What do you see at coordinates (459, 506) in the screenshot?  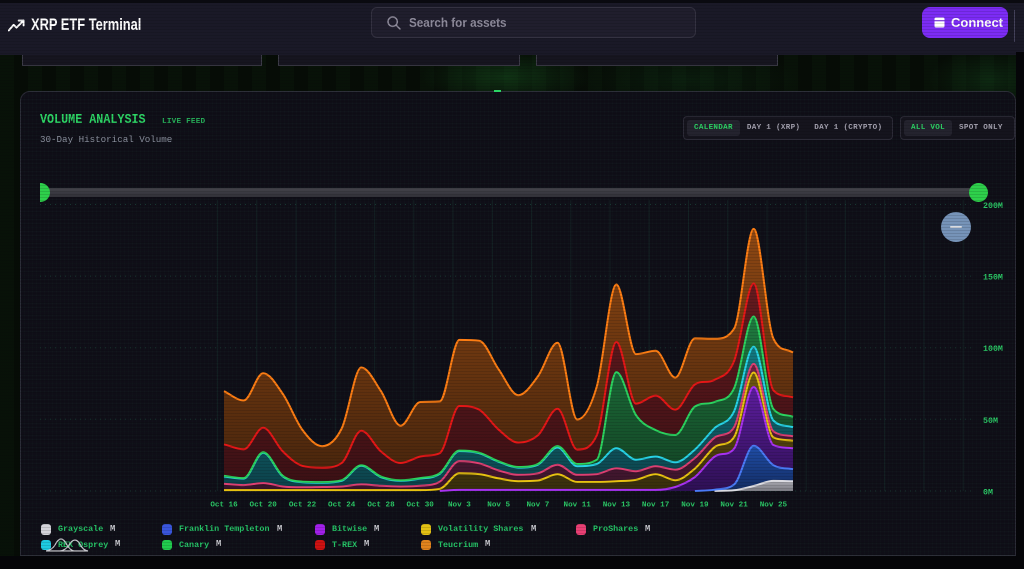 I see `svg-text: Nov 3` at bounding box center [459, 506].